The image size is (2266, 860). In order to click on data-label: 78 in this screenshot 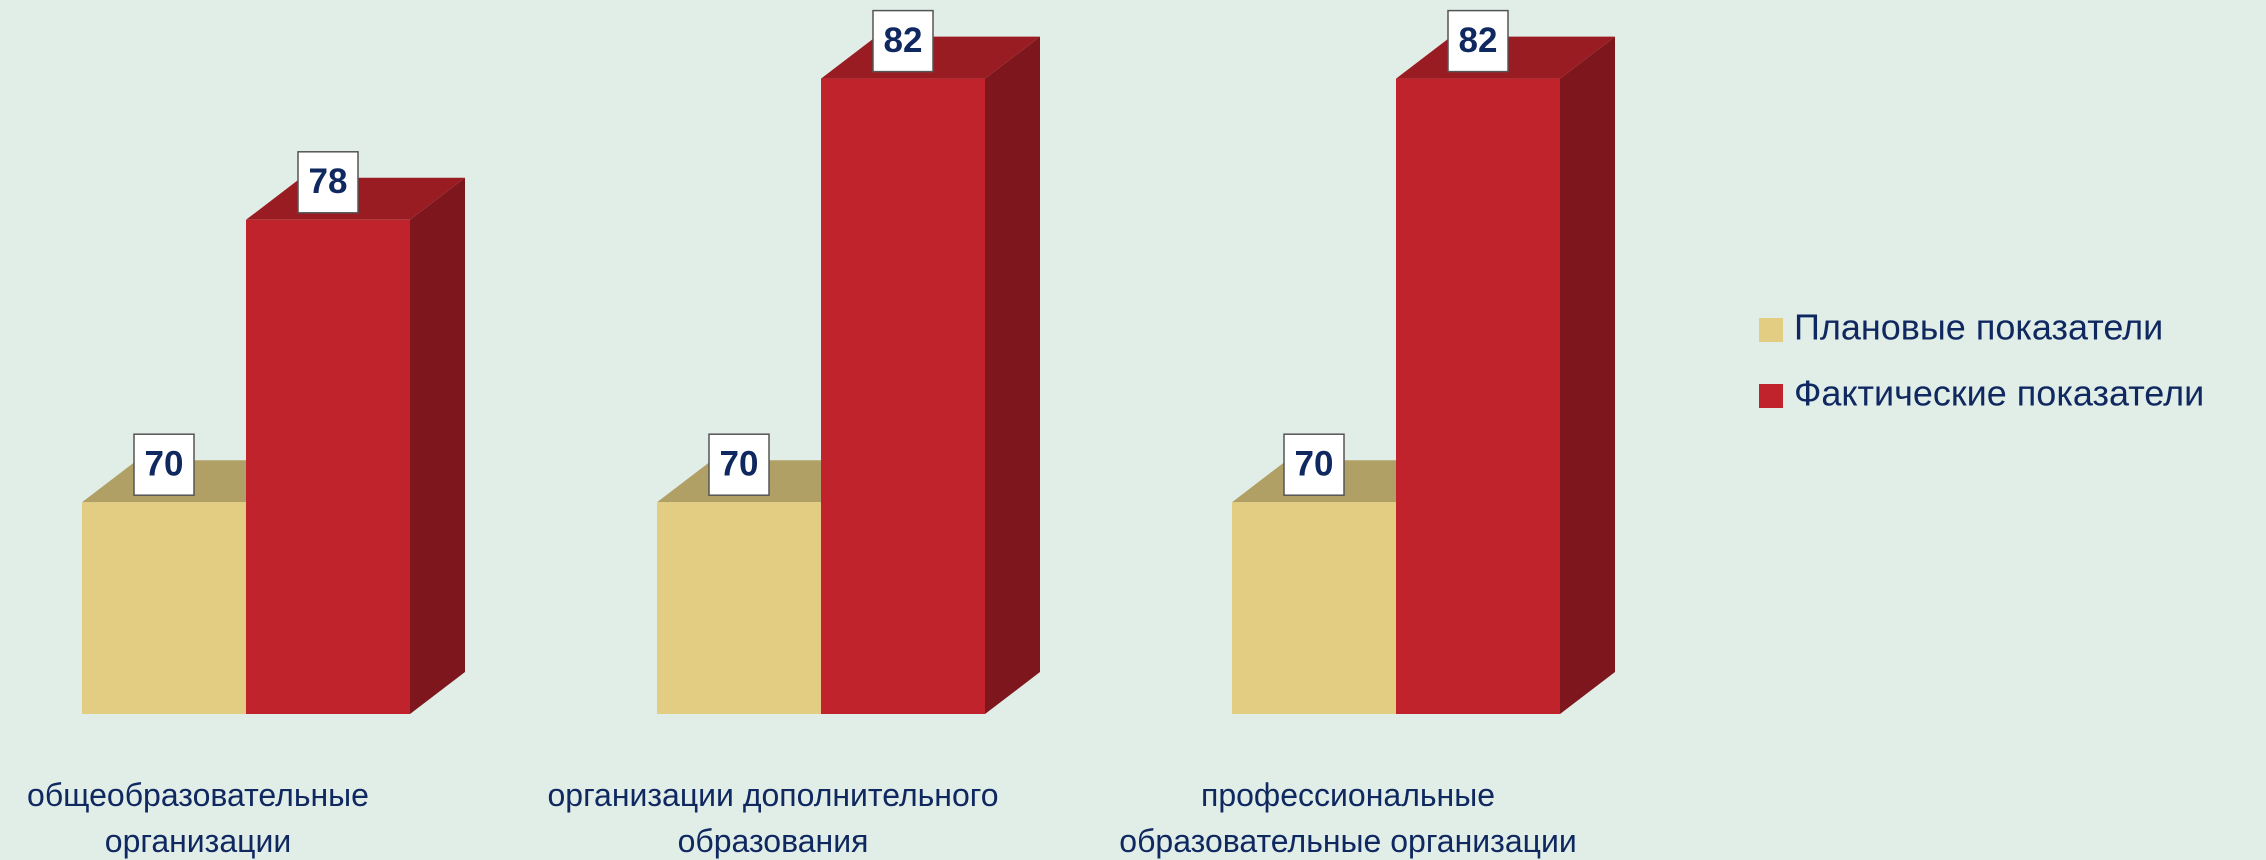, I will do `click(328, 181)`.